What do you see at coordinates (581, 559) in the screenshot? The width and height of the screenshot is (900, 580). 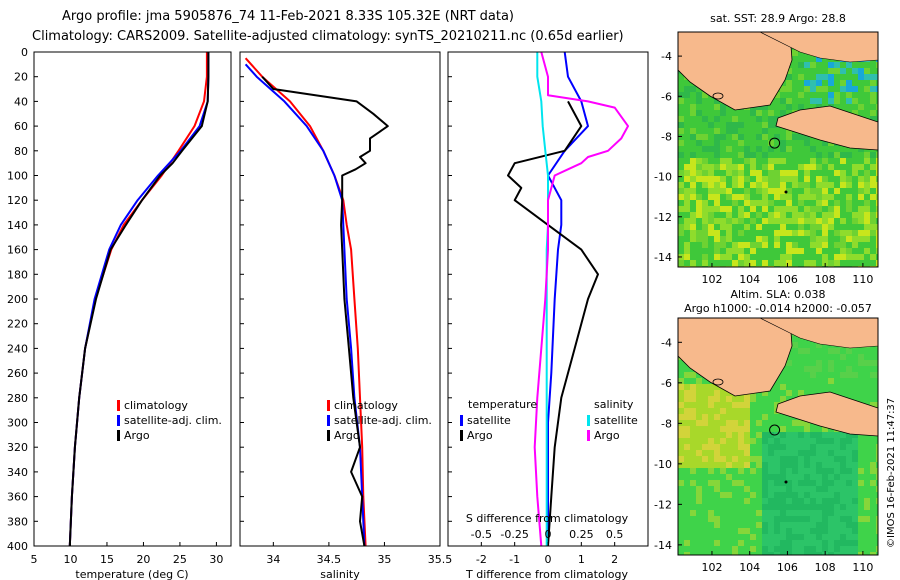 I see `x-tick-label: 1` at bounding box center [581, 559].